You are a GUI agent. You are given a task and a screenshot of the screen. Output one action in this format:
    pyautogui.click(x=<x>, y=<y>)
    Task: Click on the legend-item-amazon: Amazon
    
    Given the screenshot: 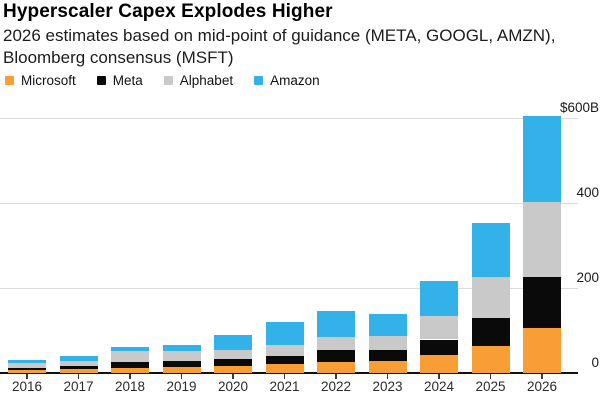 What is the action you would take?
    pyautogui.click(x=287, y=80)
    